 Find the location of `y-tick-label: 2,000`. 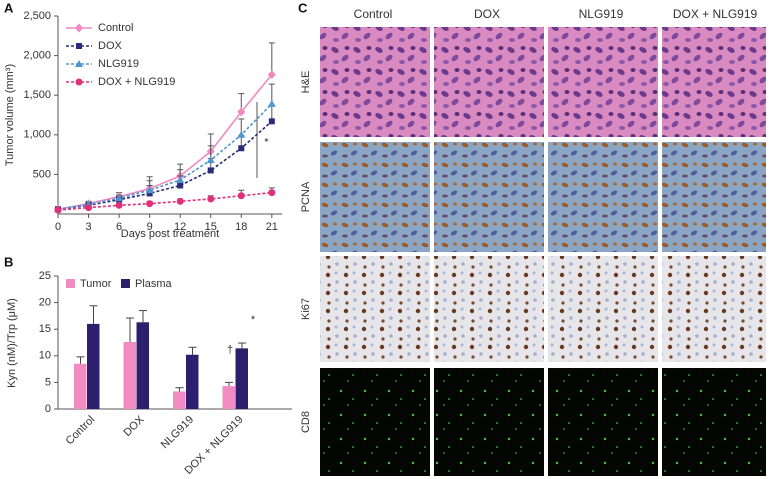

y-tick-label: 2,000 is located at coordinates (37, 56).